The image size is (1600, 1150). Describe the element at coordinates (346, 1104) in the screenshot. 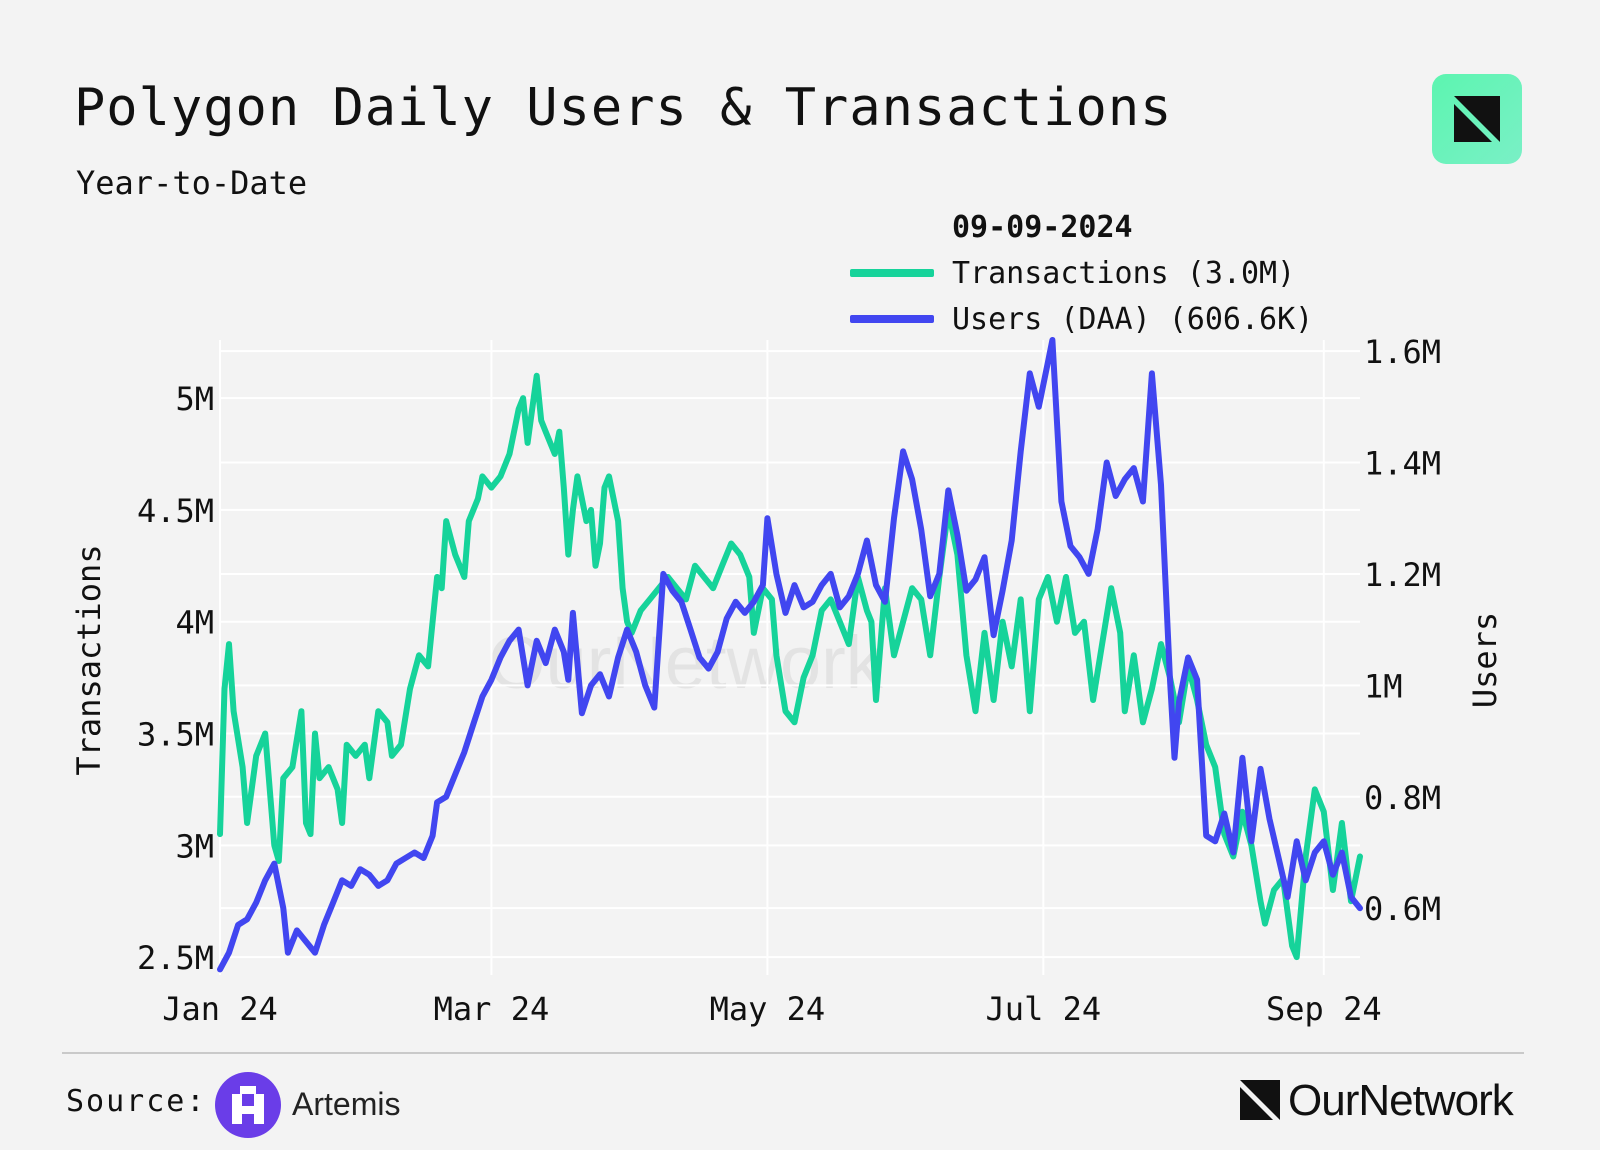

I see `source-name: Artemis` at that location.